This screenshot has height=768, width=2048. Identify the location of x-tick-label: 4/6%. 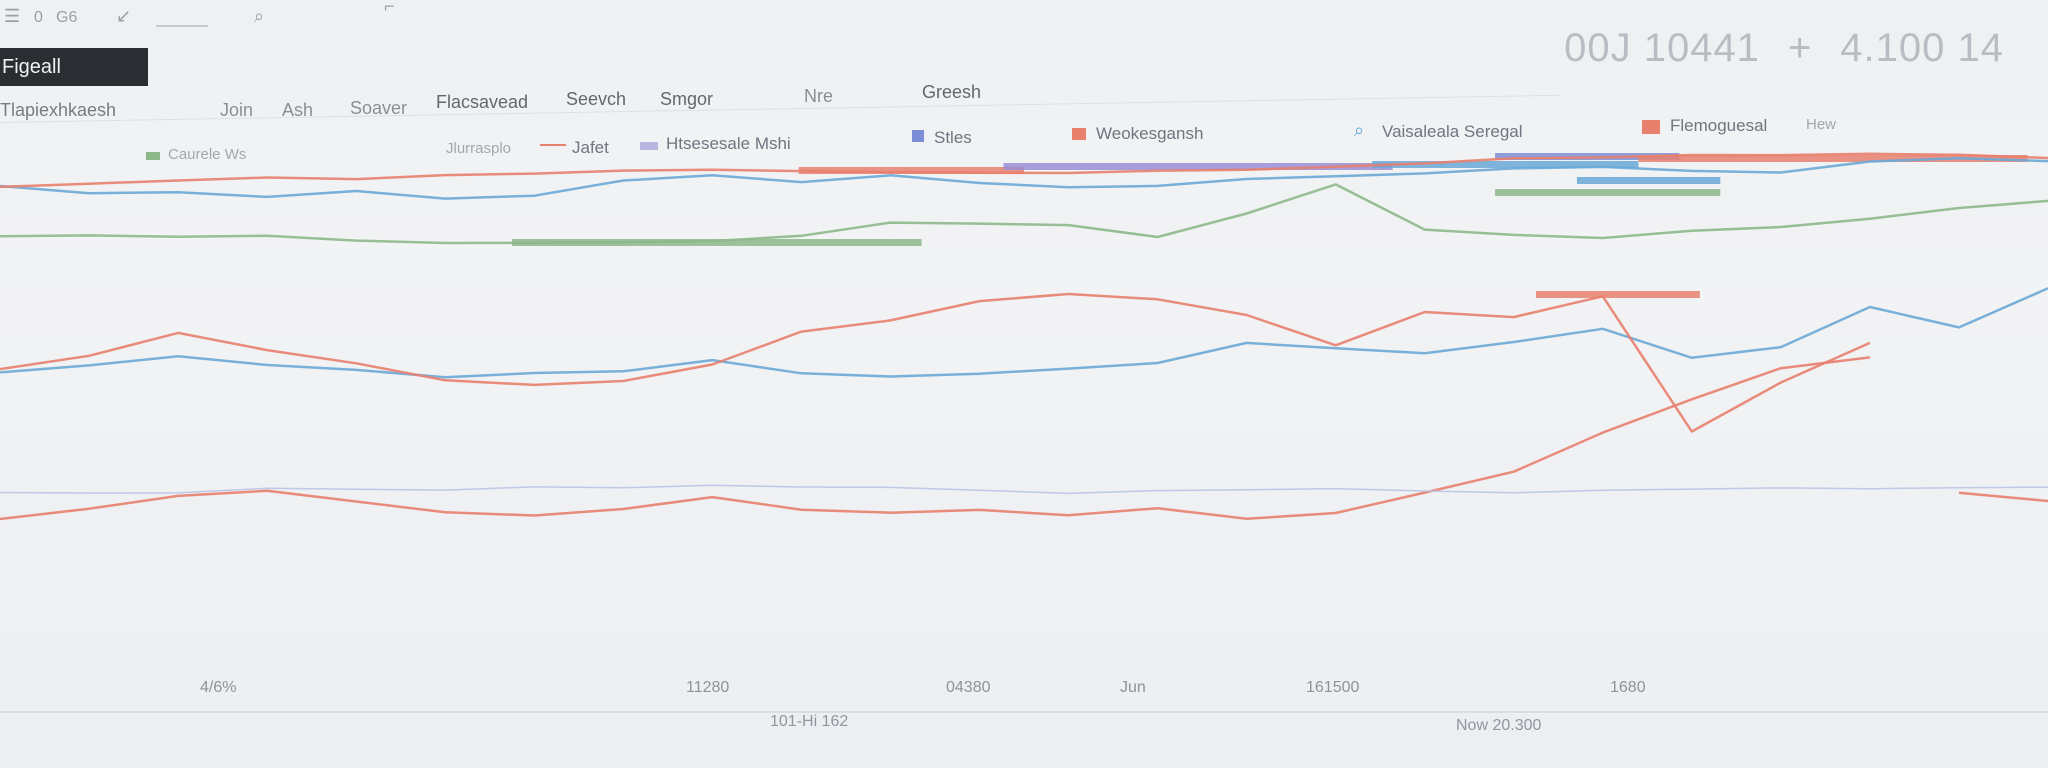
(218, 687).